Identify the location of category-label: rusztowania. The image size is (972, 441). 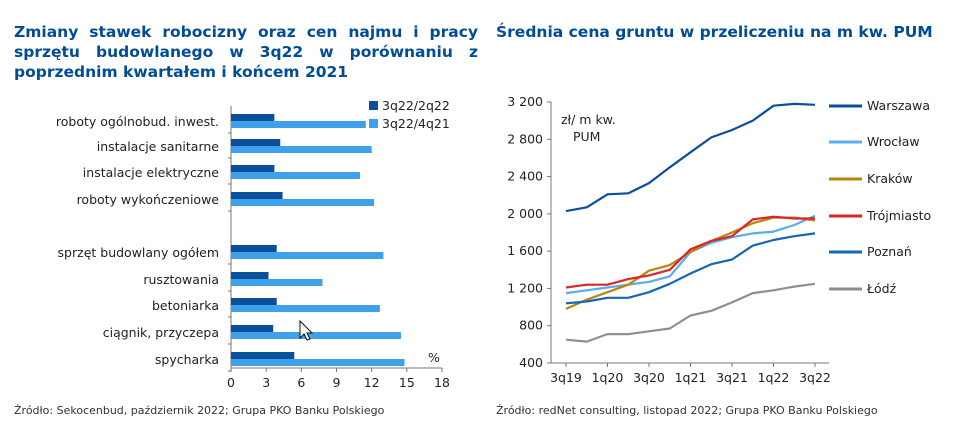
(181, 279).